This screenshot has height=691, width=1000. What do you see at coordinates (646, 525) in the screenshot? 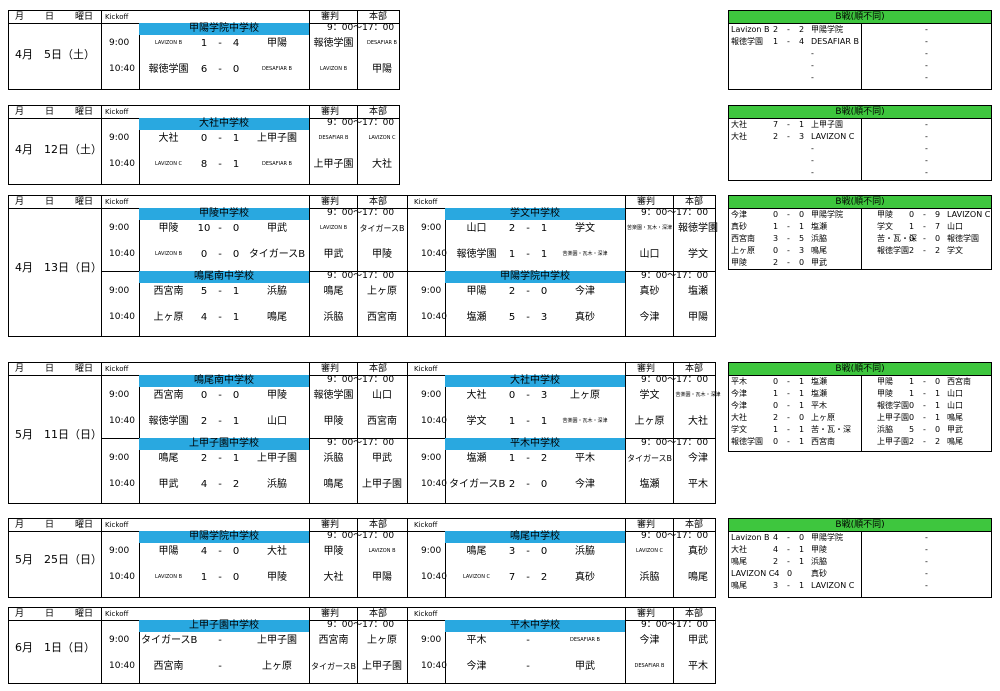
I see `header-referee-2: 審判` at bounding box center [646, 525].